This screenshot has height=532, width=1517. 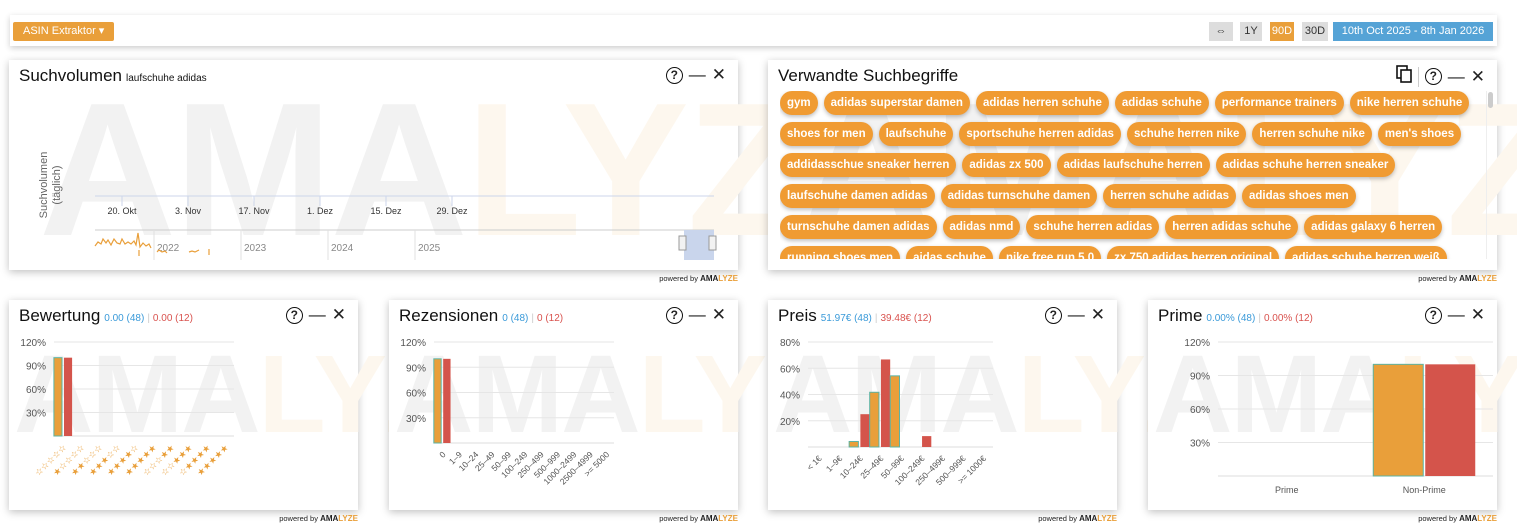 I want to click on related-term-tag: performance trainers, so click(x=1279, y=103).